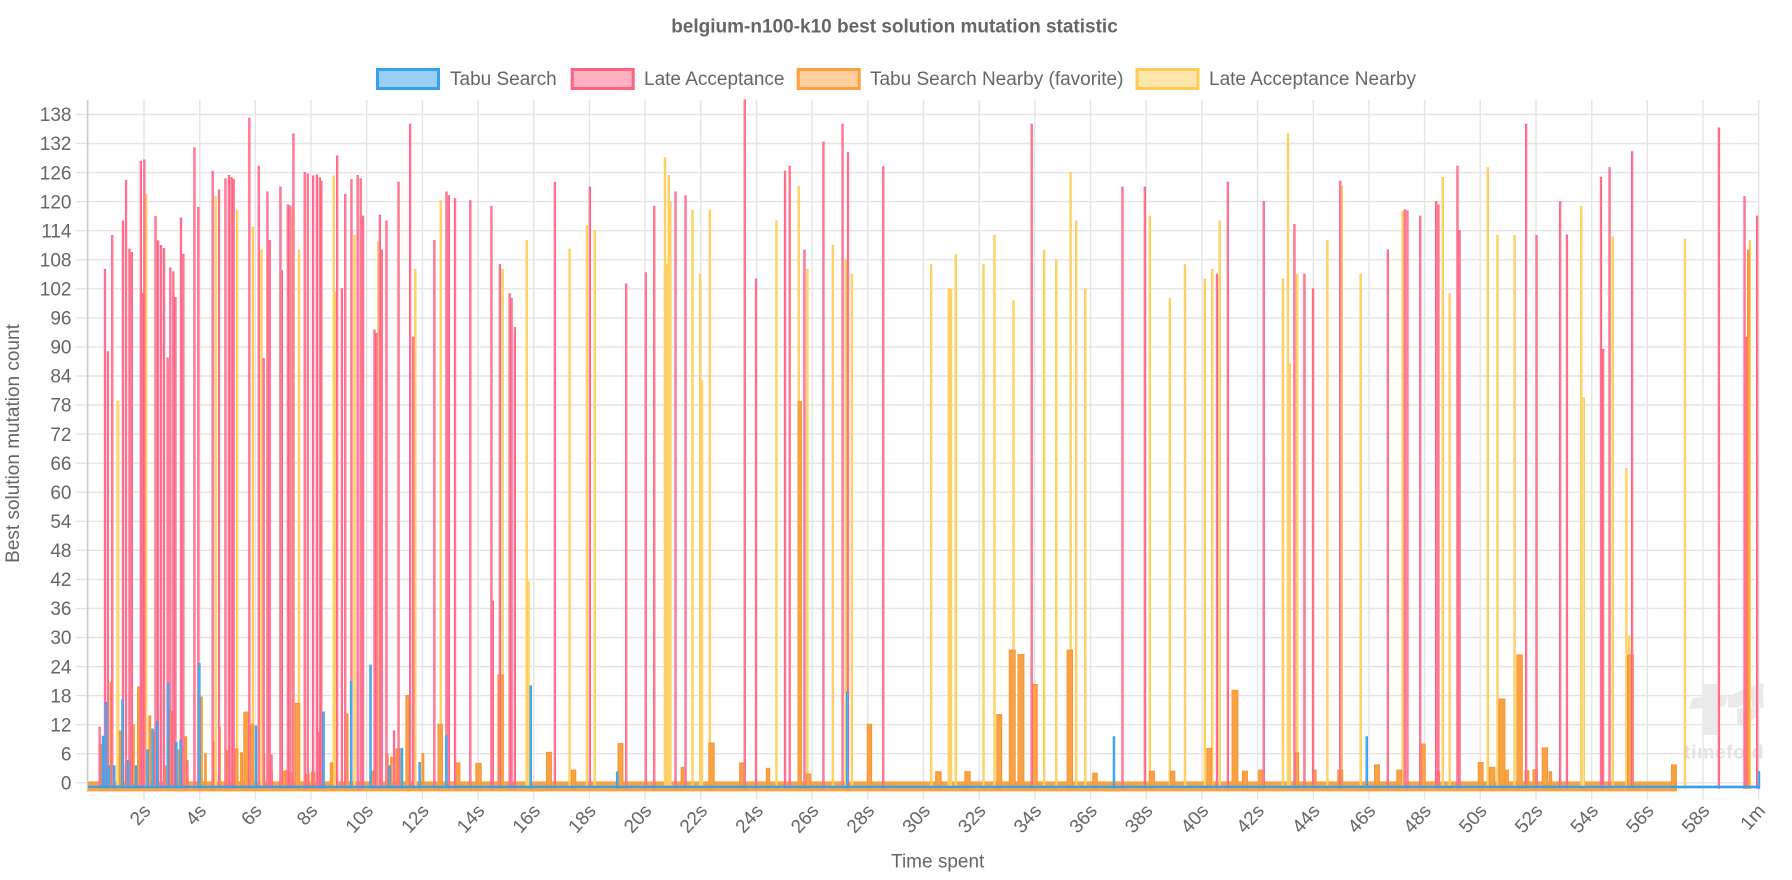 This screenshot has width=1792, height=880. I want to click on svg-text: 52s, so click(1529, 819).